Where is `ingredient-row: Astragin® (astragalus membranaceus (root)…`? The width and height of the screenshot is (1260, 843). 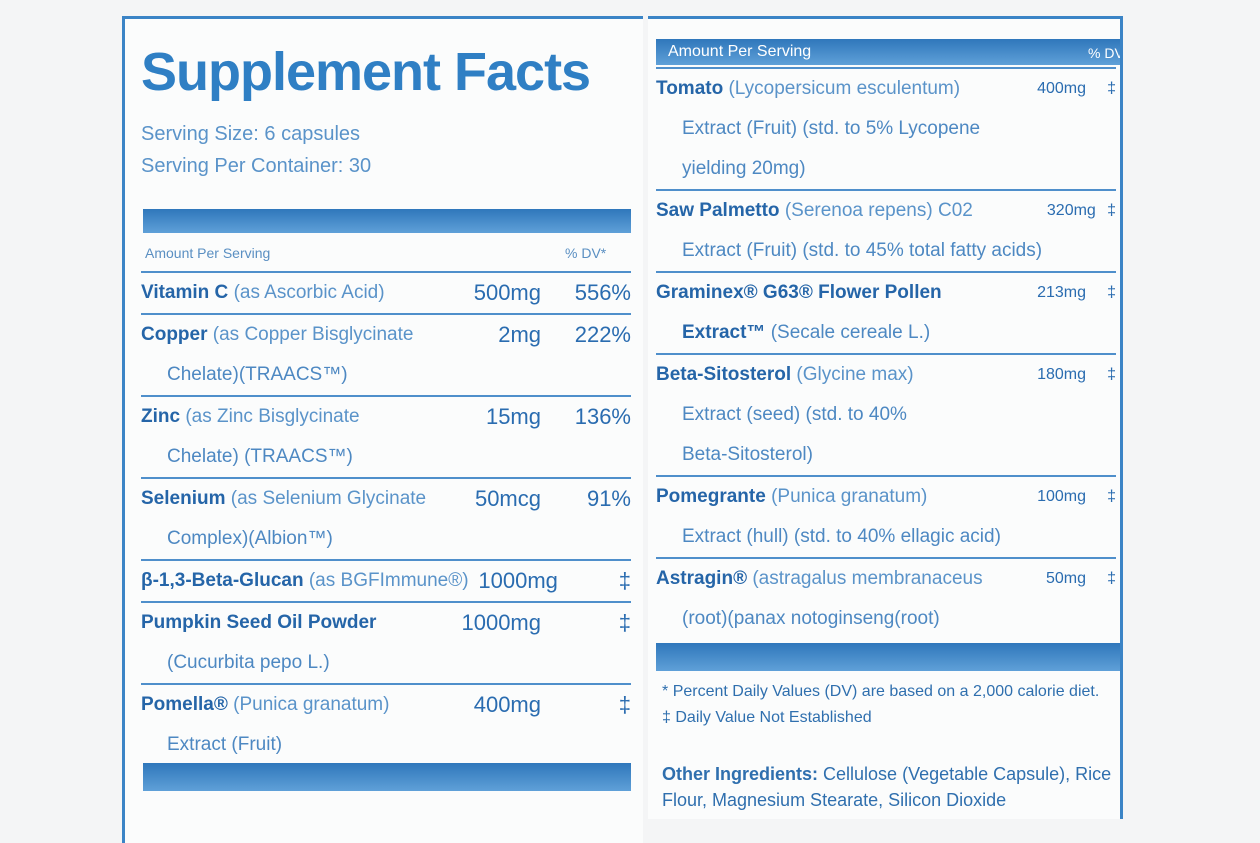 ingredient-row: Astragin® (astragalus membranaceus (root)… is located at coordinates (886, 598).